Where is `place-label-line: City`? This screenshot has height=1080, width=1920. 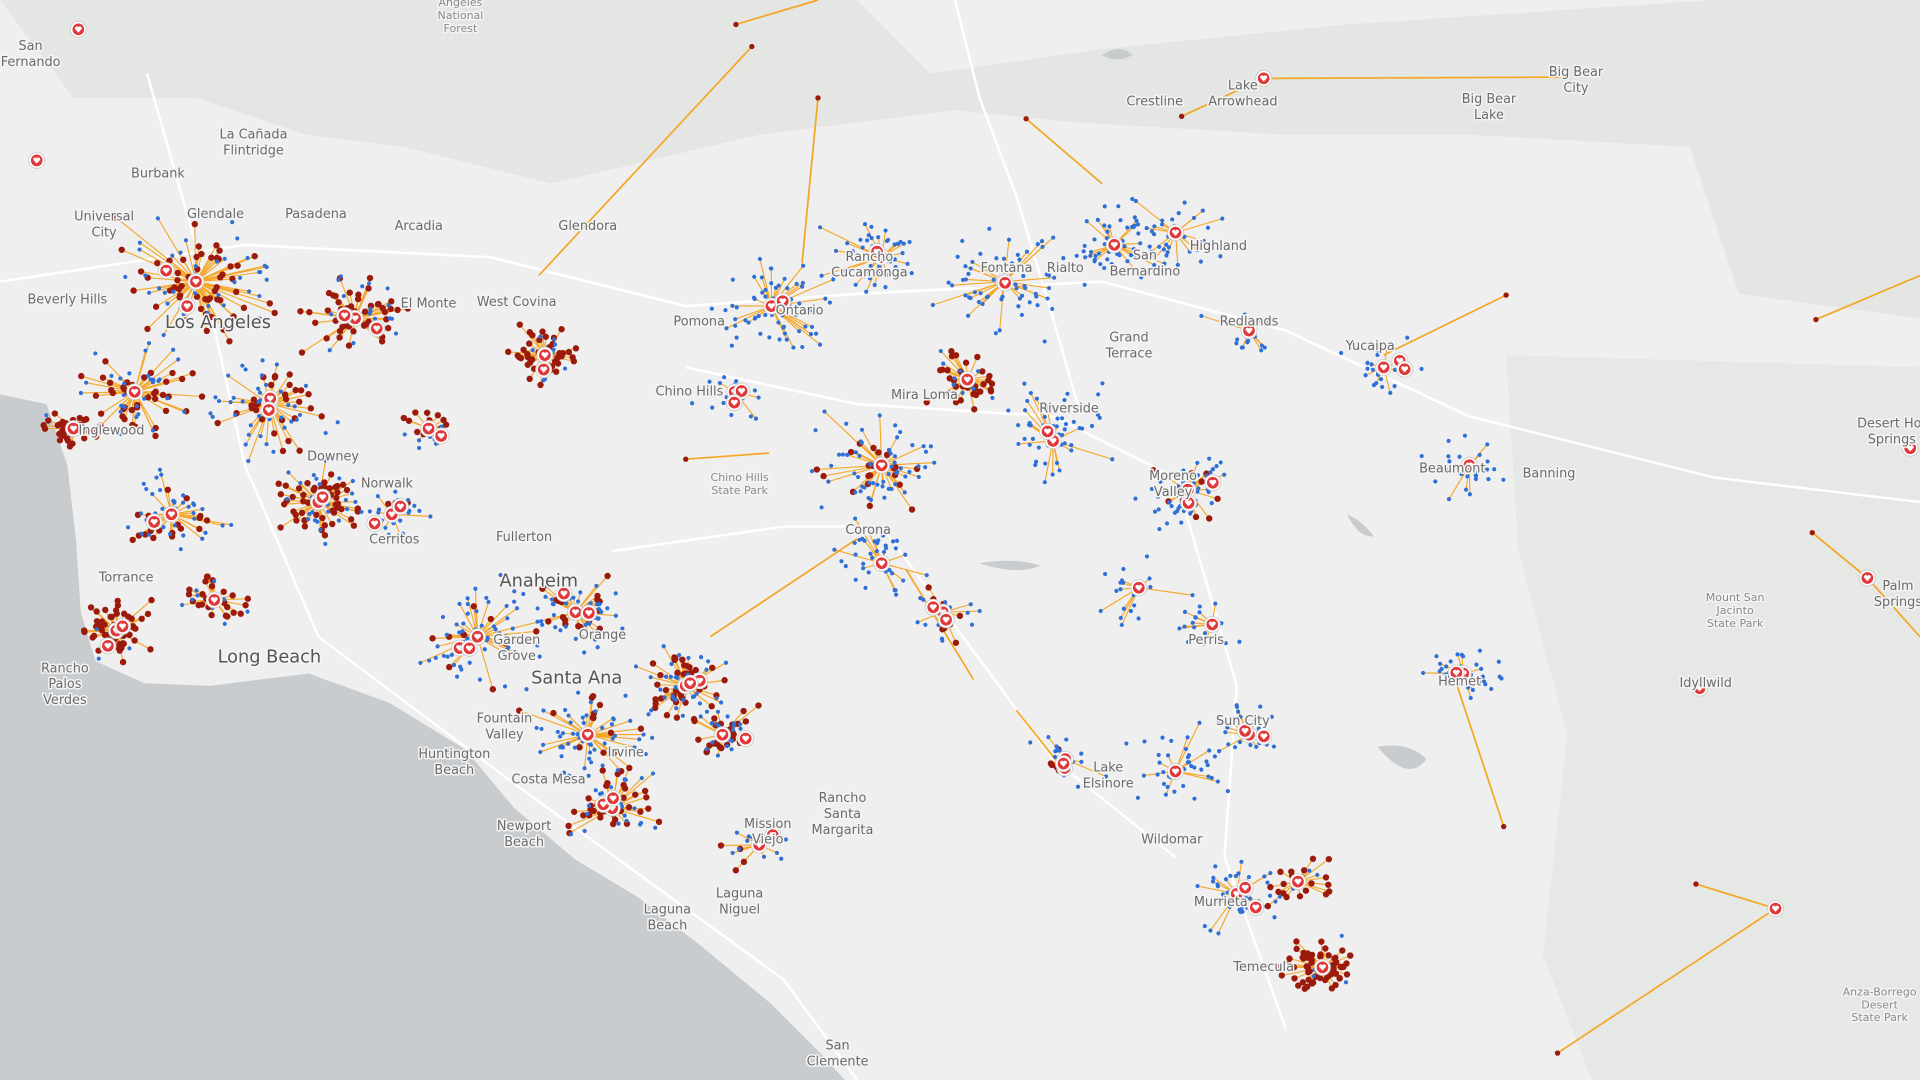 place-label-line: City is located at coordinates (1576, 88).